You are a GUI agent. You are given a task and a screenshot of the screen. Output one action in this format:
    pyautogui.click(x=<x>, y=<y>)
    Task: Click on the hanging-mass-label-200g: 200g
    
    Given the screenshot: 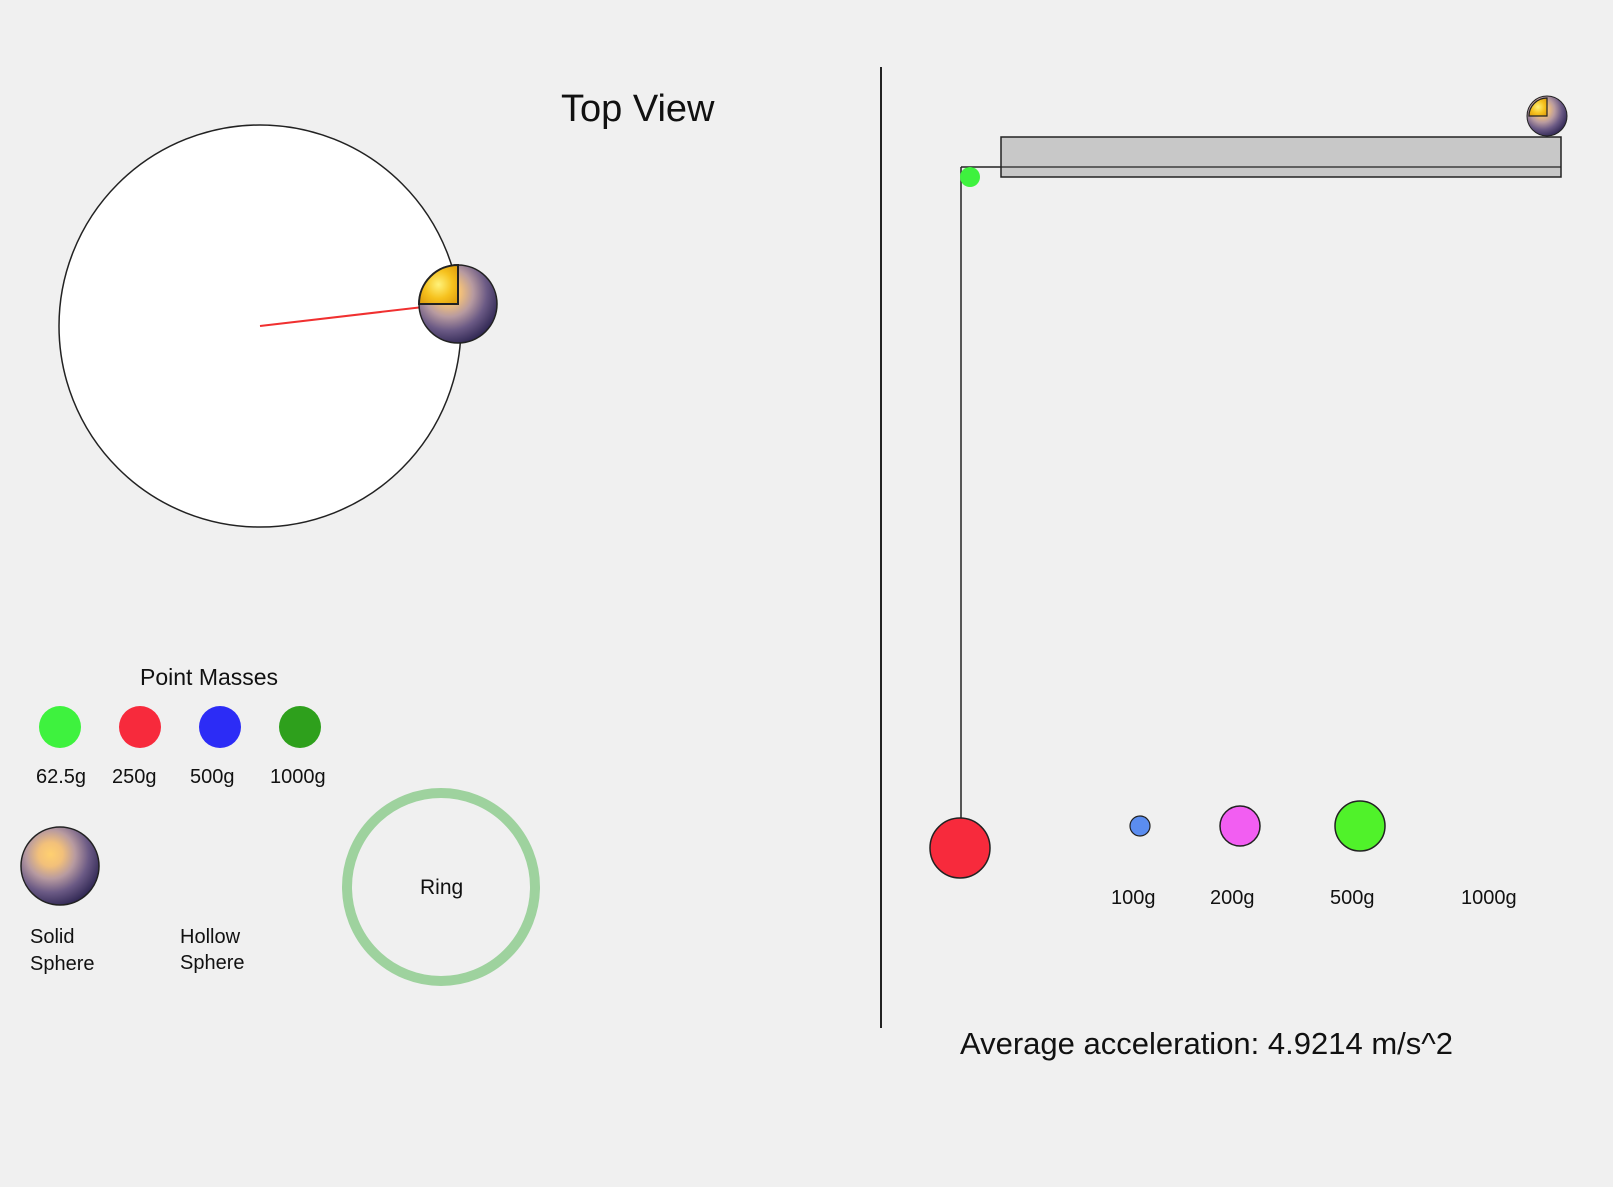 What is the action you would take?
    pyautogui.click(x=1232, y=898)
    